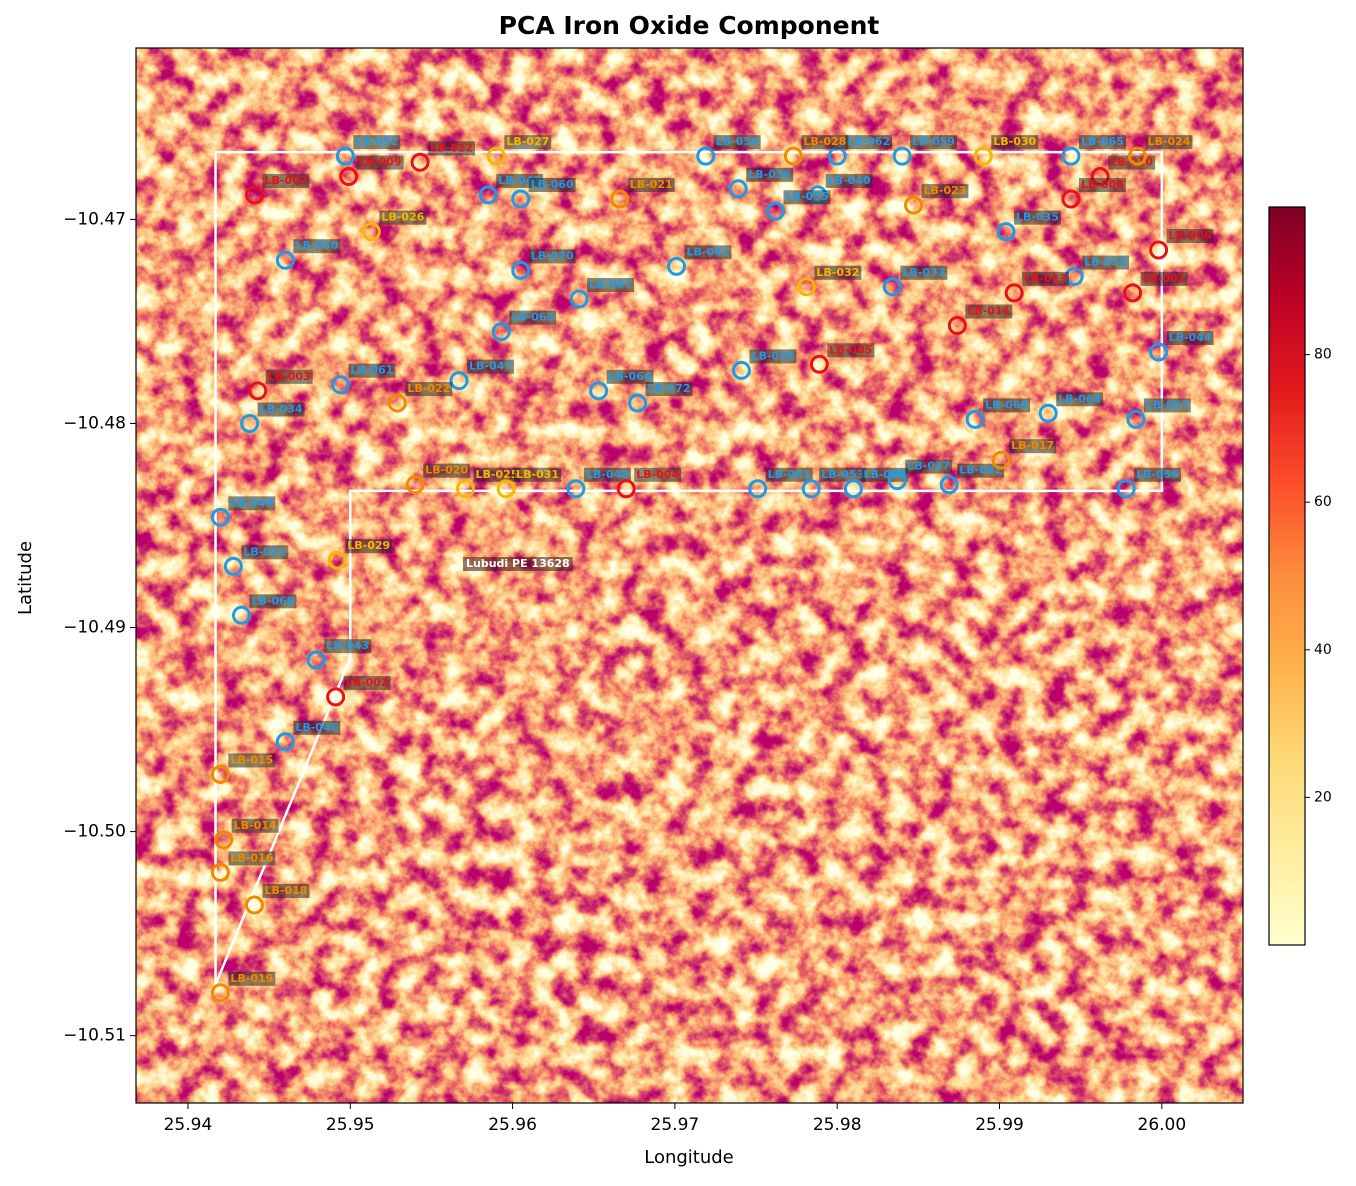  What do you see at coordinates (657, 474) in the screenshot?
I see `sample-label: LB-004` at bounding box center [657, 474].